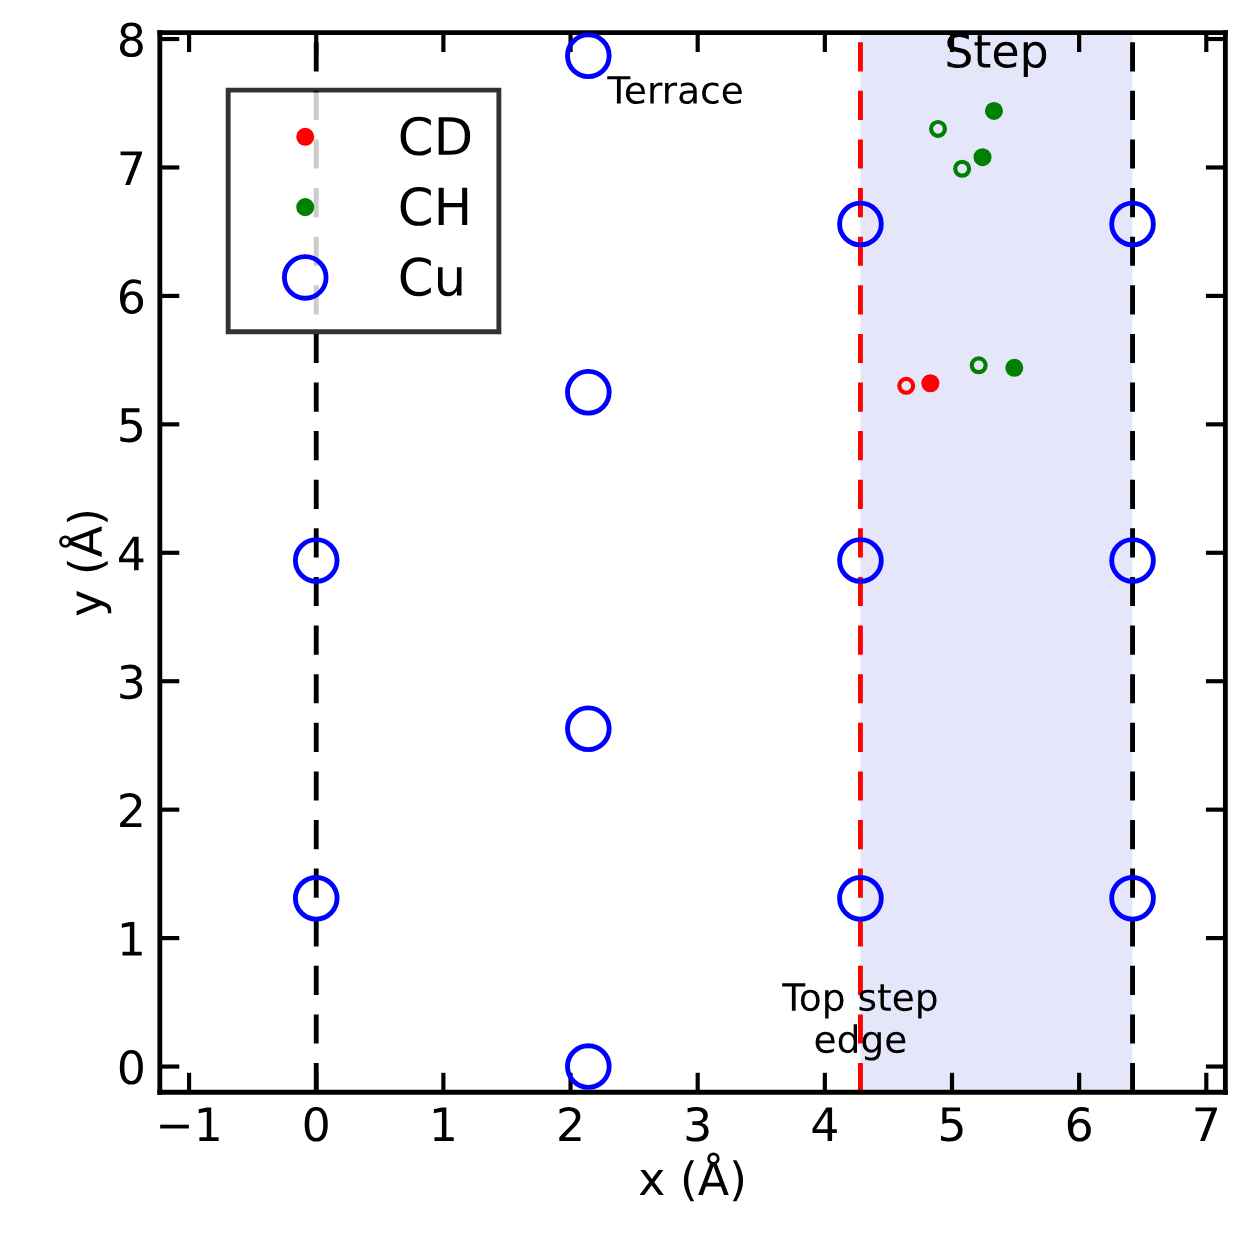 This screenshot has width=1239, height=1254. What do you see at coordinates (131, 168) in the screenshot?
I see `y-tick-label: 7` at bounding box center [131, 168].